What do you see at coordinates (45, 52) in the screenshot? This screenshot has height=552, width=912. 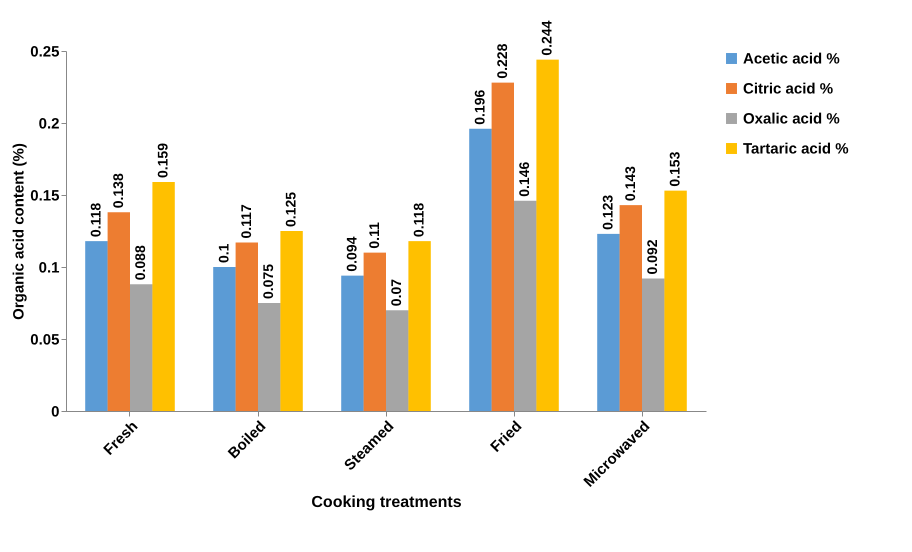 I see `y-tick-label: 0.25` at bounding box center [45, 52].